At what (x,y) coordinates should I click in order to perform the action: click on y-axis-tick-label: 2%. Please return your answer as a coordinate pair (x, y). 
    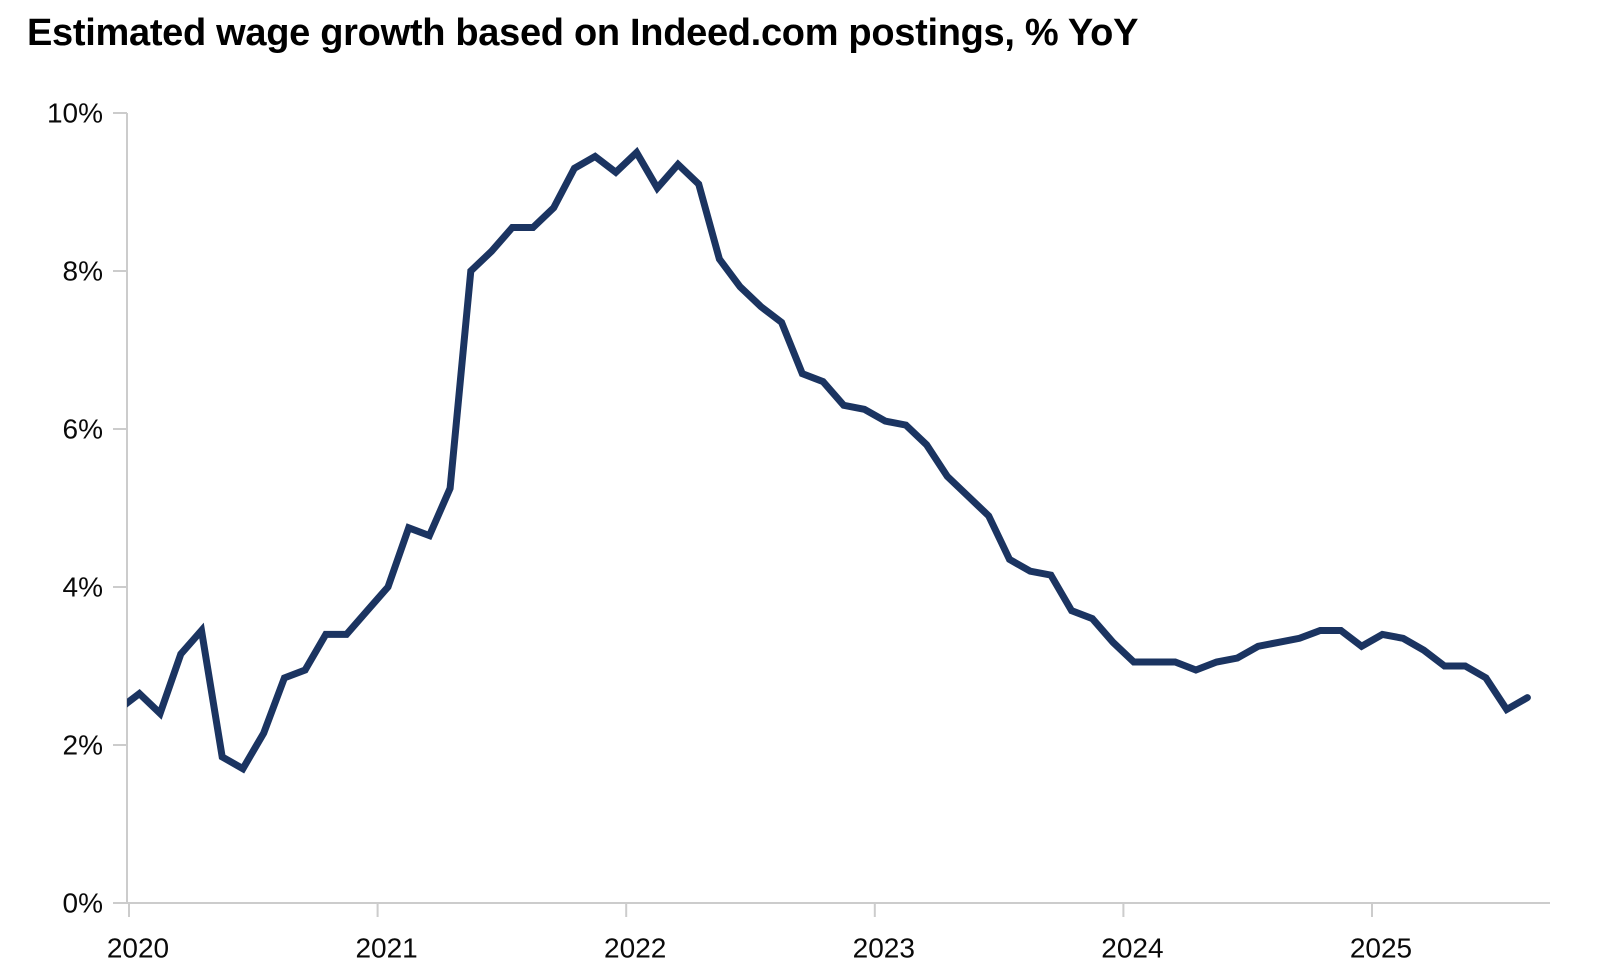
    Looking at the image, I should click on (83, 745).